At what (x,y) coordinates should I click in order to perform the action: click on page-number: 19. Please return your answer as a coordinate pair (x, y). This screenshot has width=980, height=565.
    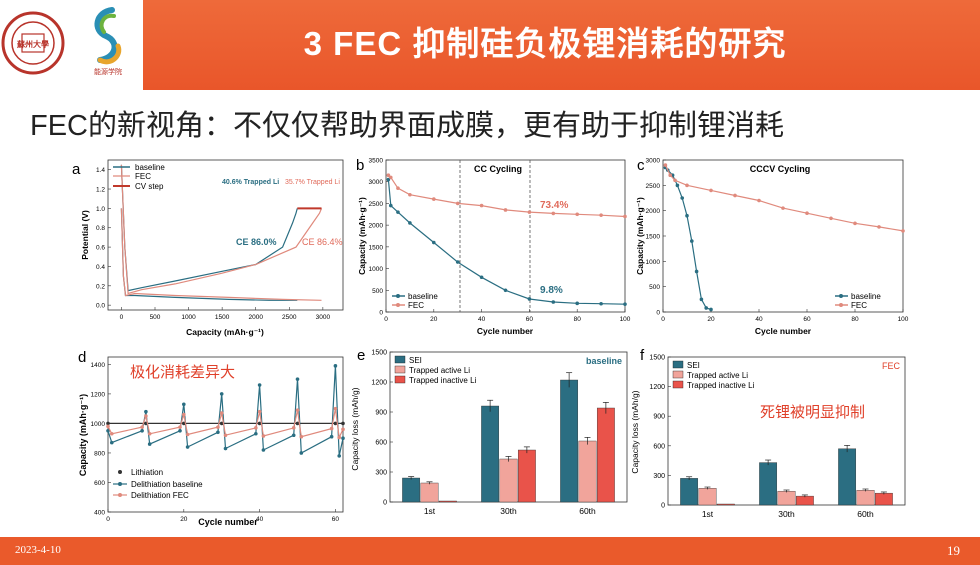
    Looking at the image, I should click on (953, 550).